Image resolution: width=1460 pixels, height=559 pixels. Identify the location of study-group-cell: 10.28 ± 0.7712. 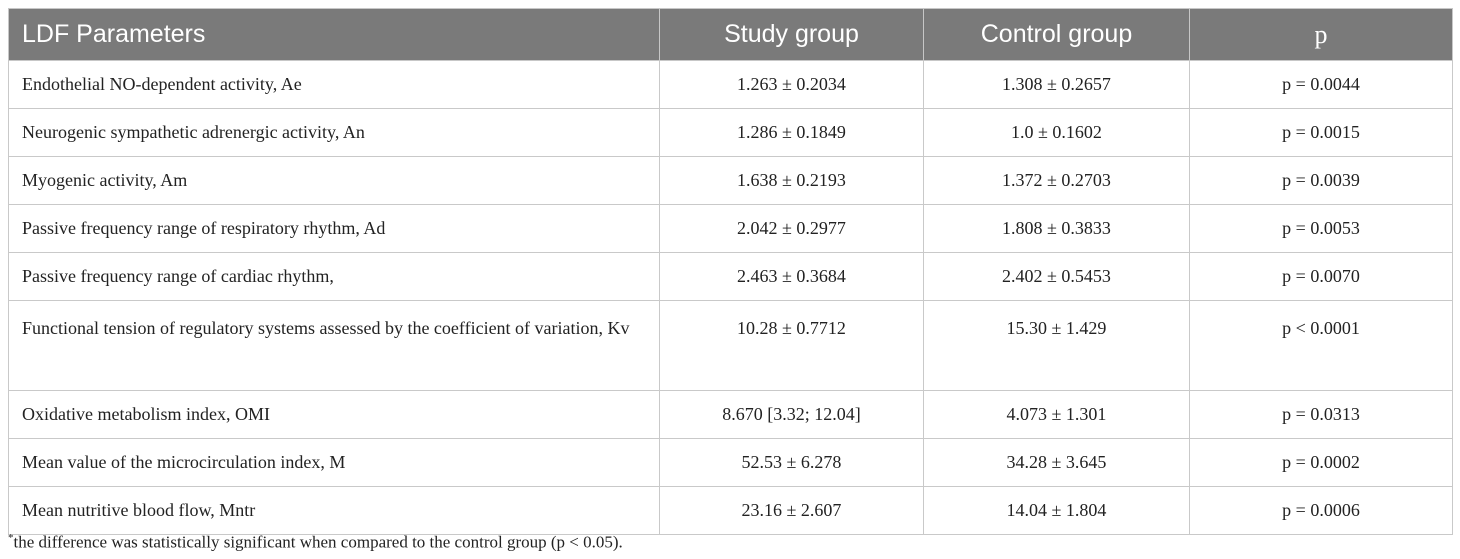
(791, 345).